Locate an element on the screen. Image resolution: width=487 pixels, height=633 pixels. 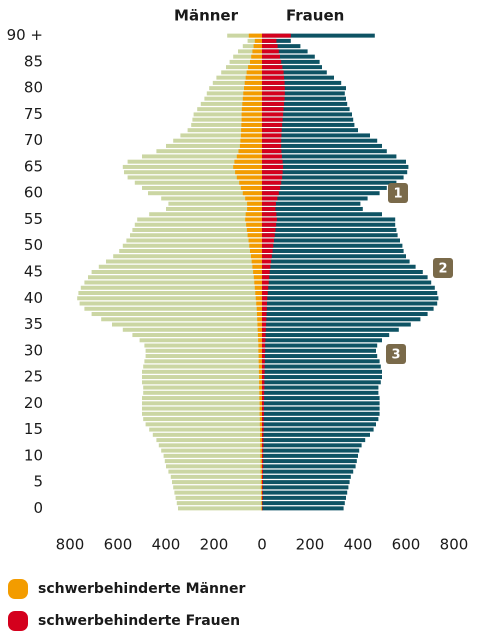
y-tick-label: 5 is located at coordinates (38, 482).